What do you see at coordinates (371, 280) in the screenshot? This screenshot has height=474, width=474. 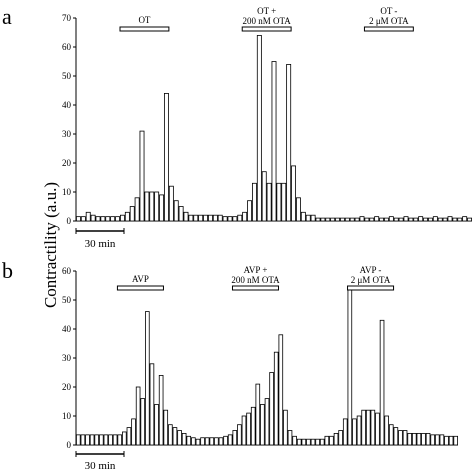 I see `treatment-label-concentration: 2 μM OTA` at bounding box center [371, 280].